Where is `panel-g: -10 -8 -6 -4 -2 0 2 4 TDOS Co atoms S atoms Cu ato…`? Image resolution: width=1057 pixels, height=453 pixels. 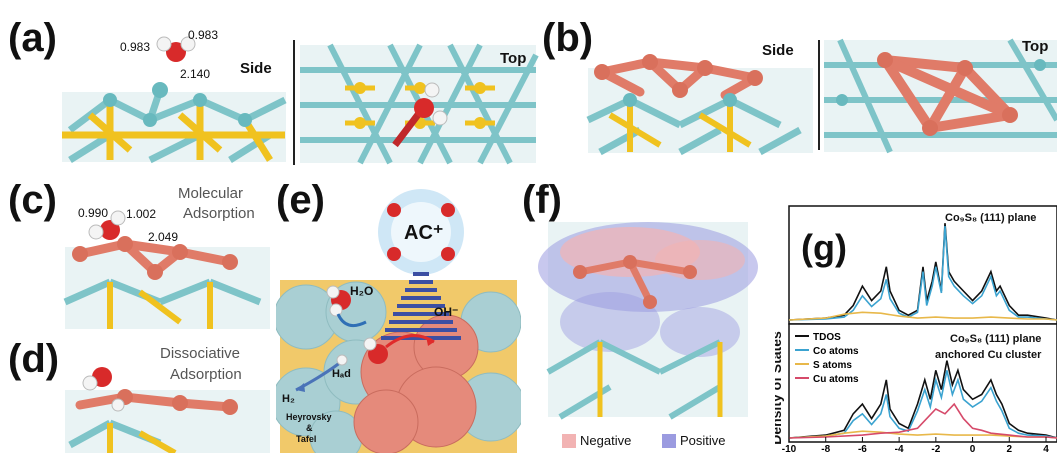 panel-g: -10 -8 -6 -4 -2 0 2 4 TDOS Co atoms S atoms Cu ato… is located at coordinates (916, 326).